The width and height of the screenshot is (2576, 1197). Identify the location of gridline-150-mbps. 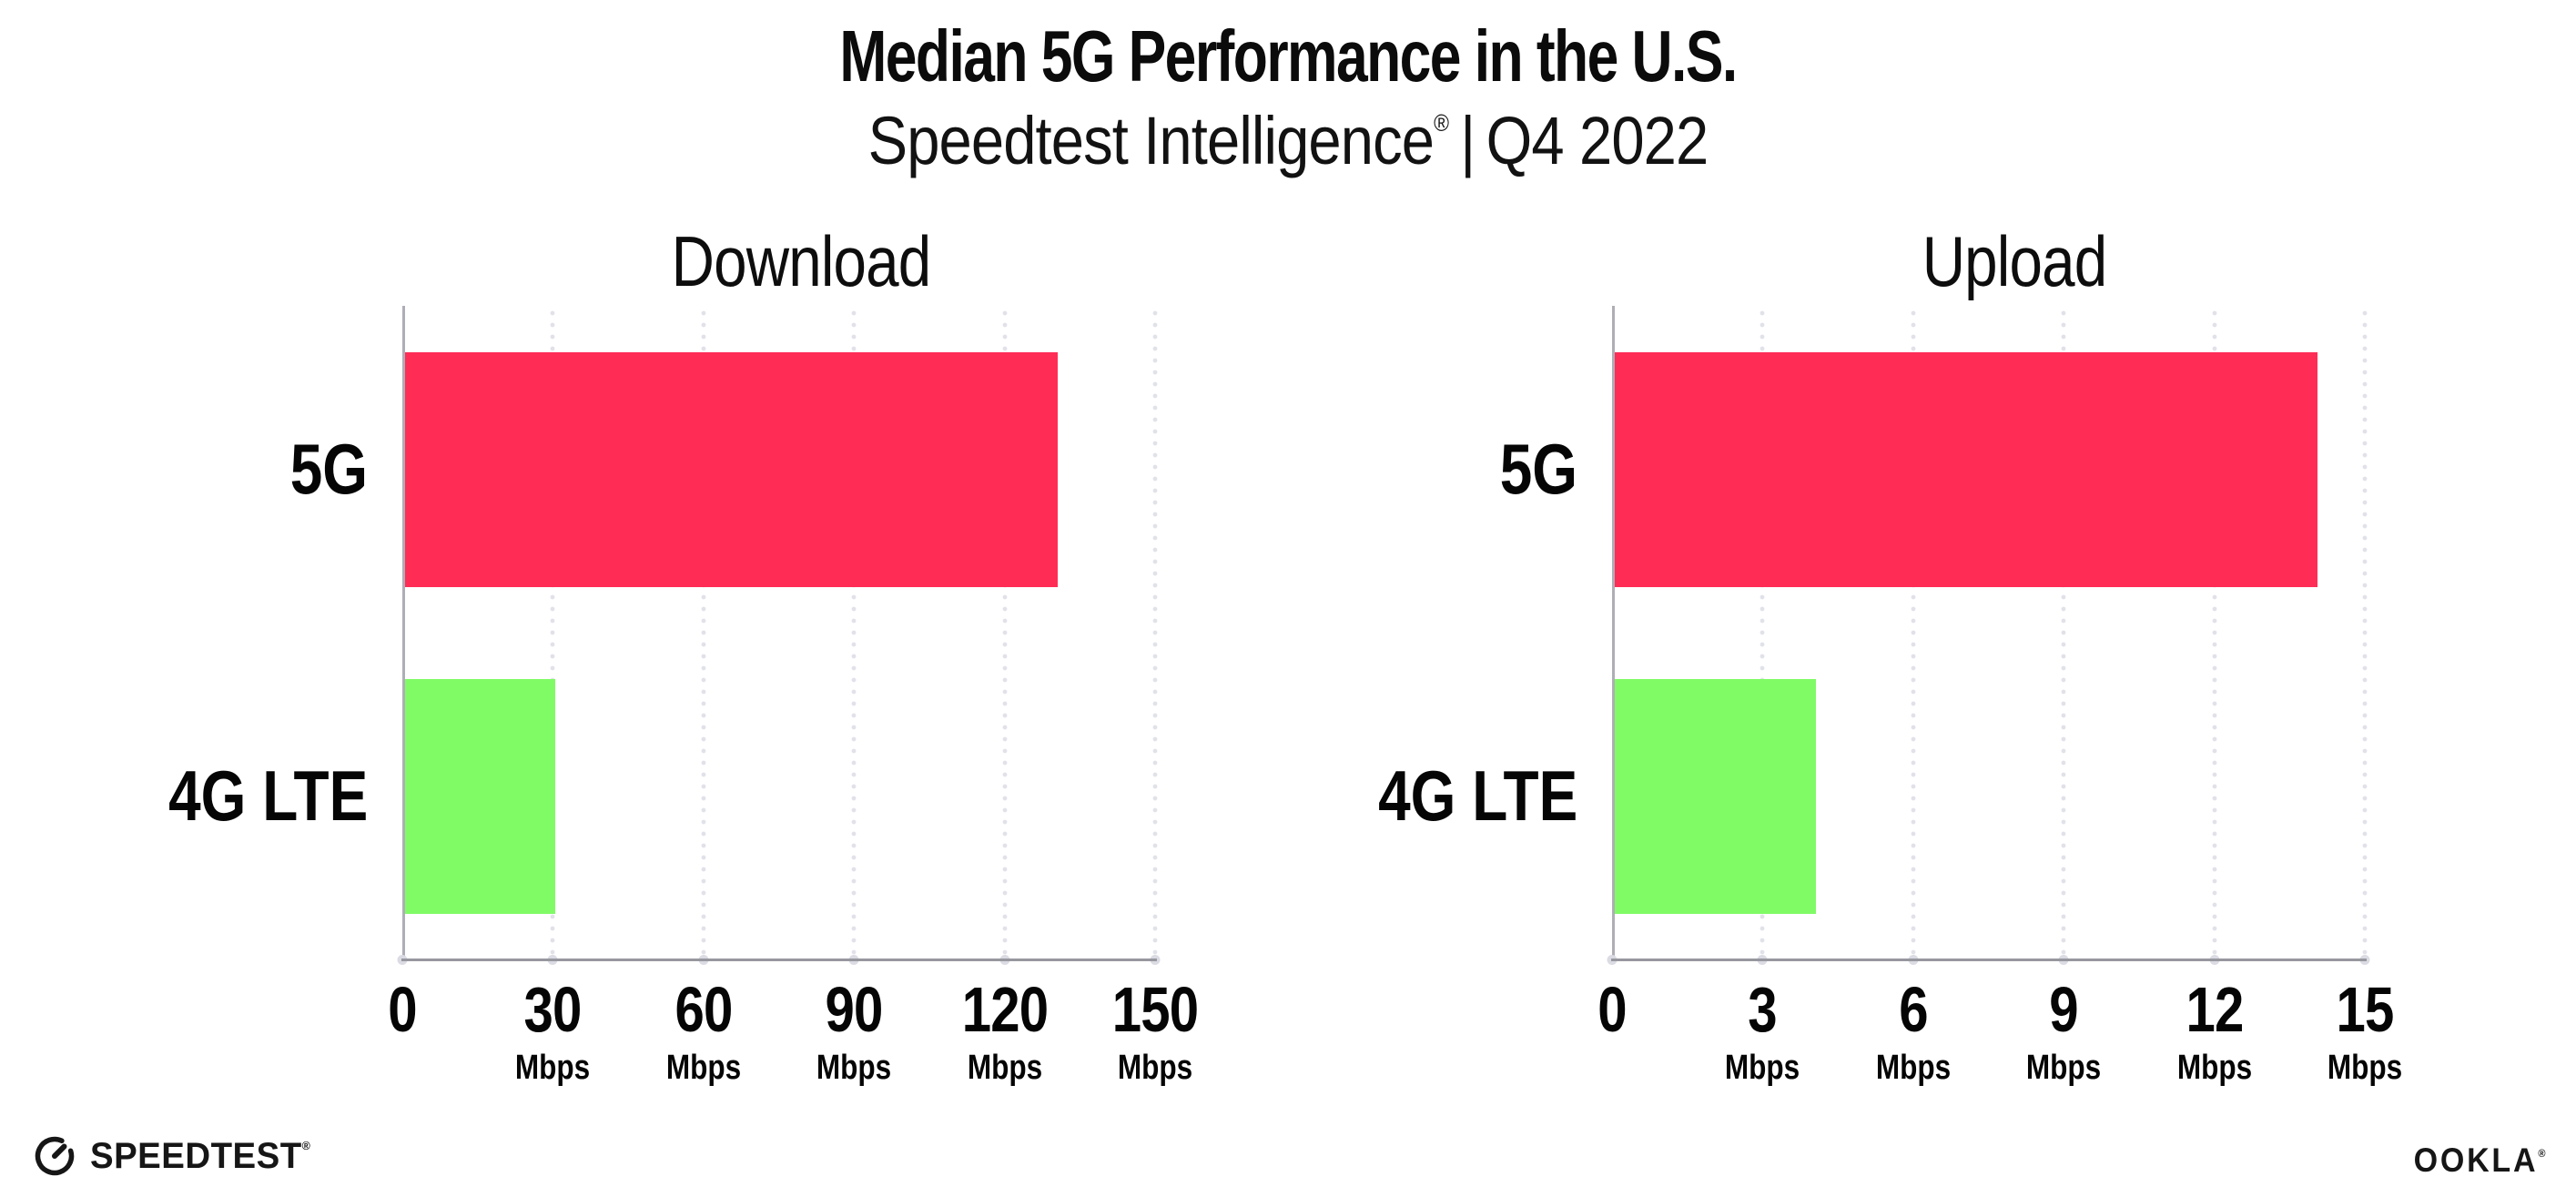
(1155, 634).